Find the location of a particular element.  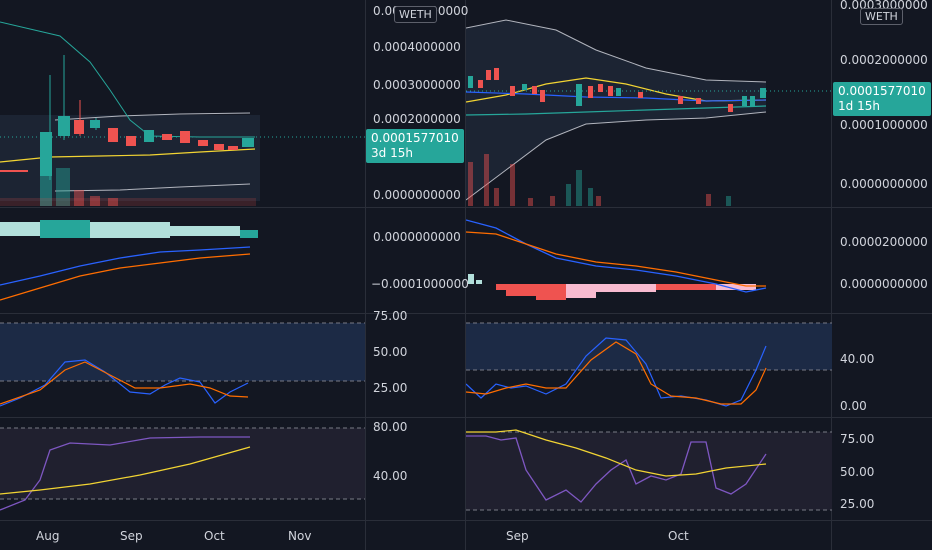

right-current-price: 0.0001577010 is located at coordinates (882, 91).